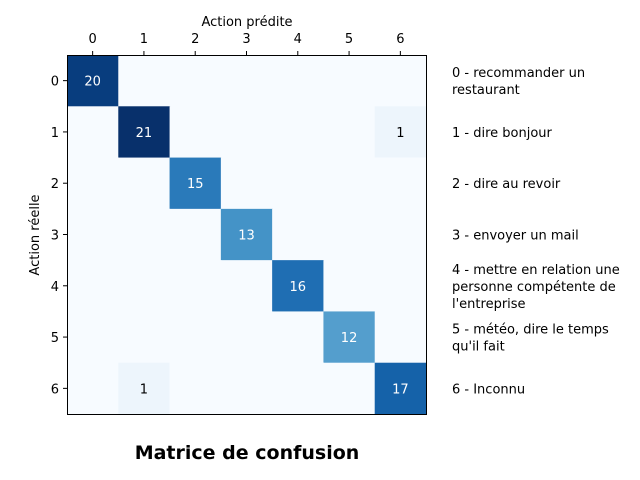 The width and height of the screenshot is (640, 480). I want to click on cell-value-0-0: 20, so click(92, 82).